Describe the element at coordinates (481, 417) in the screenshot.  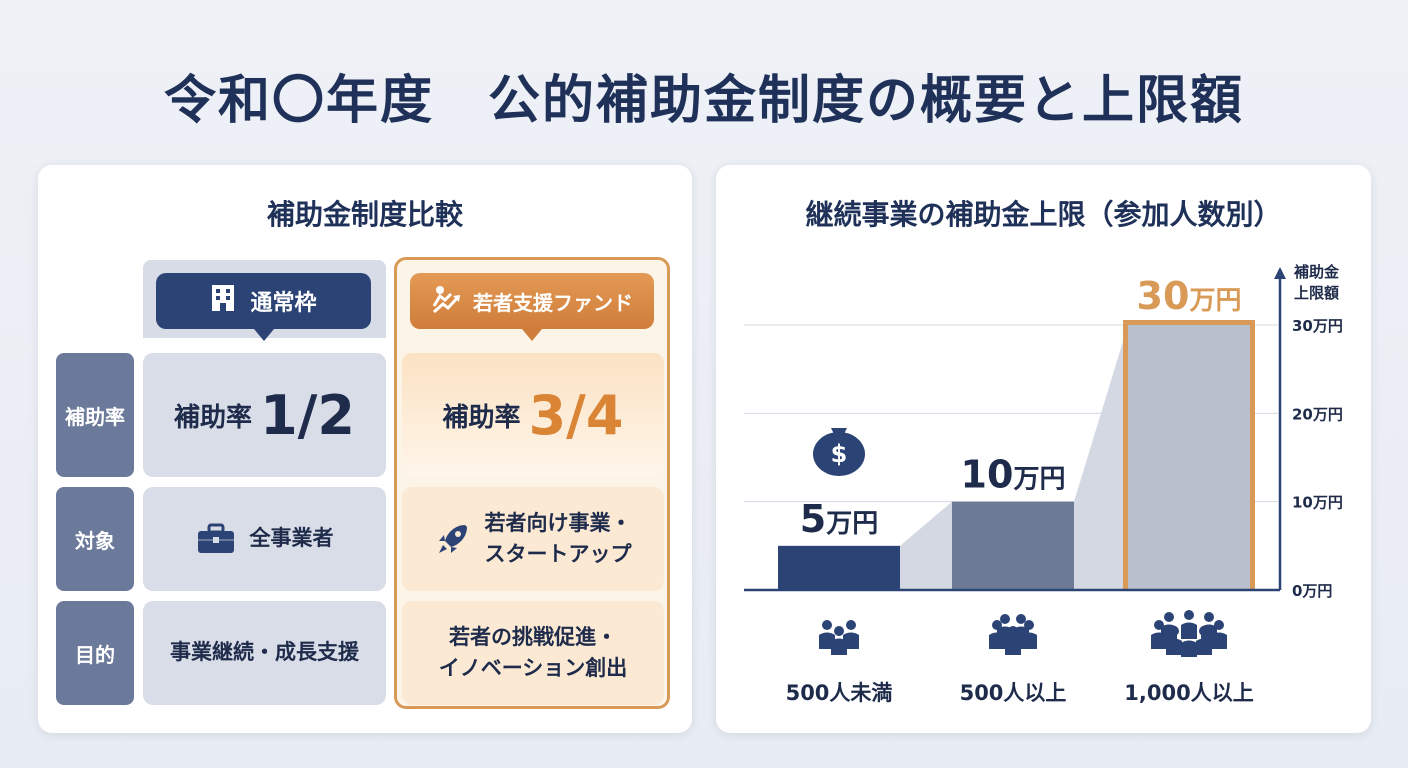
I see `youth-rate-word: 補助率` at that location.